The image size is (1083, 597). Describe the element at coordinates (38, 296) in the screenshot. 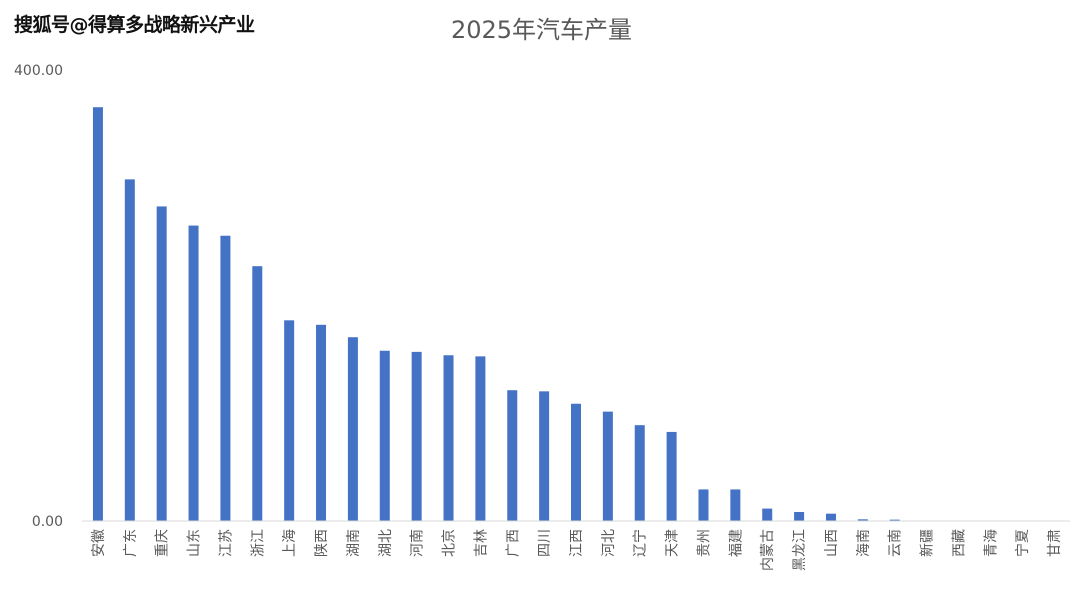

I see `y-tick-labels: 0.00 400.00` at that location.